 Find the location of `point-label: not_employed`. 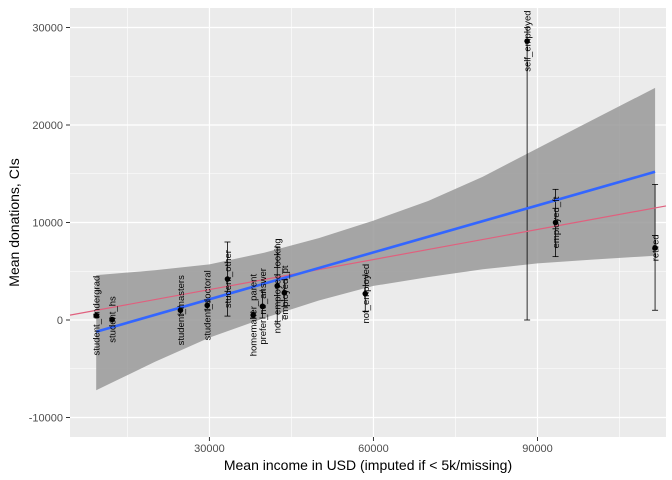

point-label: not_employed is located at coordinates (366, 294).